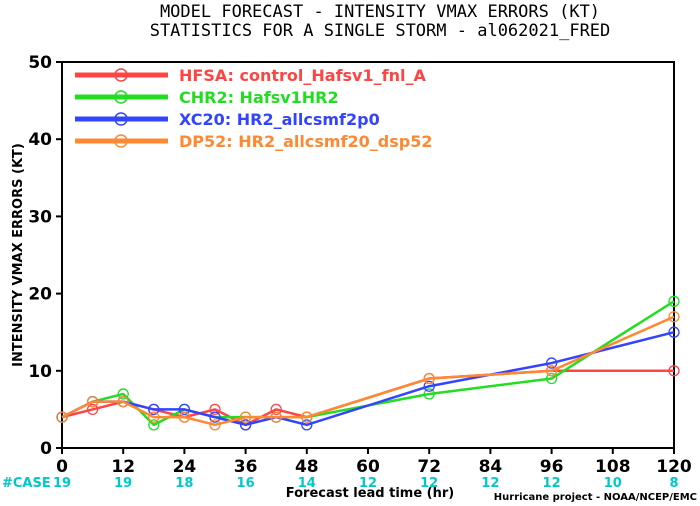  I want to click on legend-item-dp52: DP52: HR2_allcsmf20_dsp52, so click(253, 141).